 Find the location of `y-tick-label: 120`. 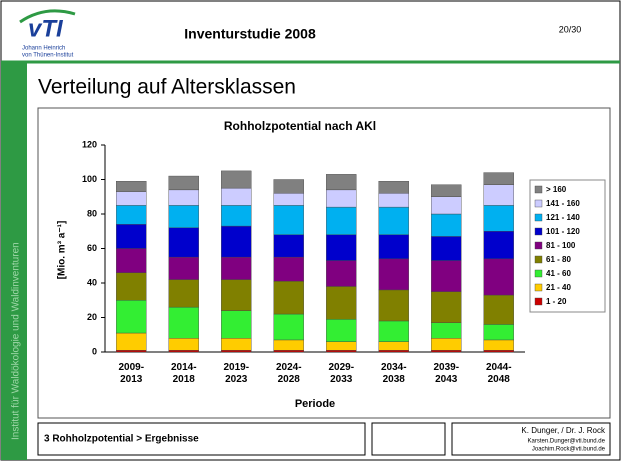

y-tick-label: 120 is located at coordinates (89, 144).